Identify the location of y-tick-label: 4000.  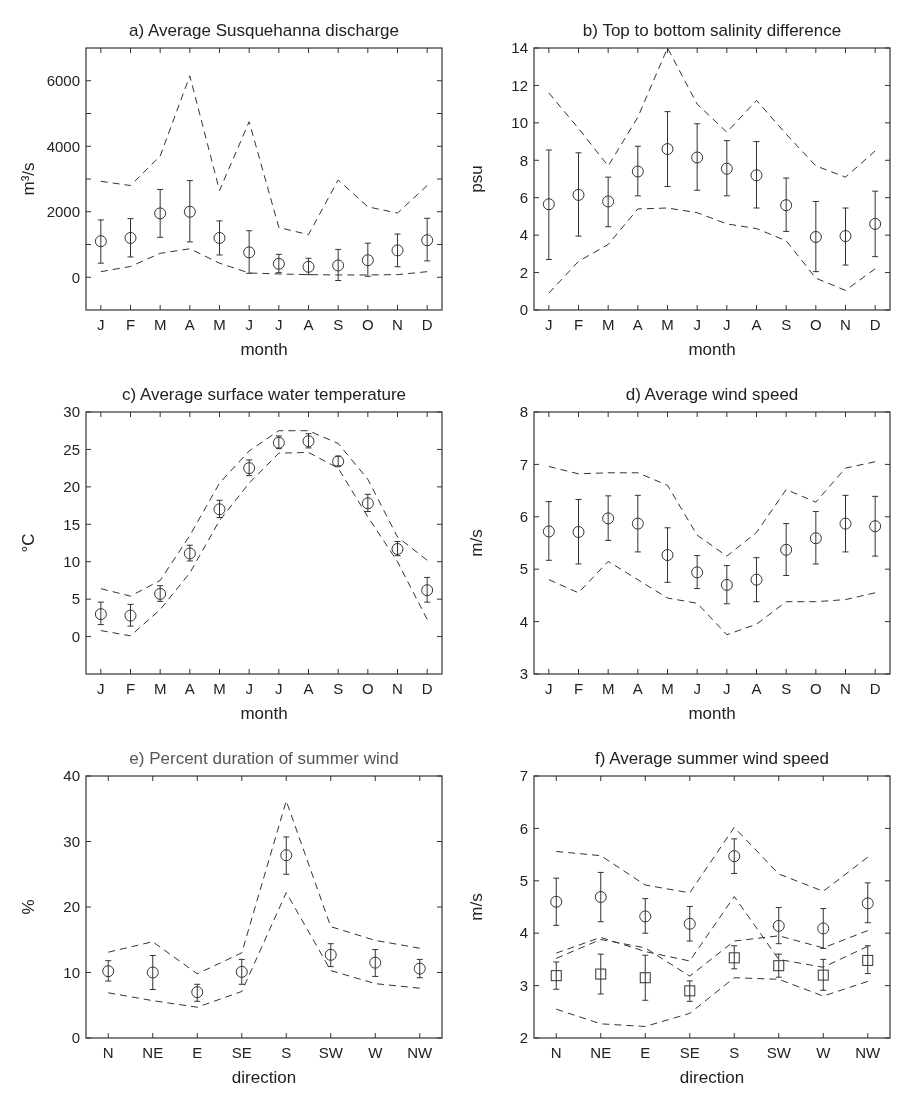
(63, 146).